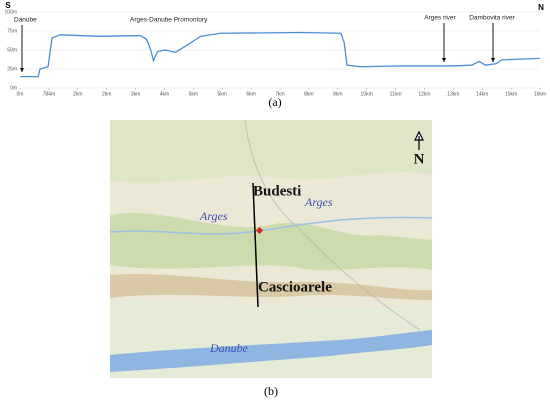 Image resolution: width=550 pixels, height=407 pixels. Describe the element at coordinates (8, 5) in the screenshot. I see `start-label: S` at that location.